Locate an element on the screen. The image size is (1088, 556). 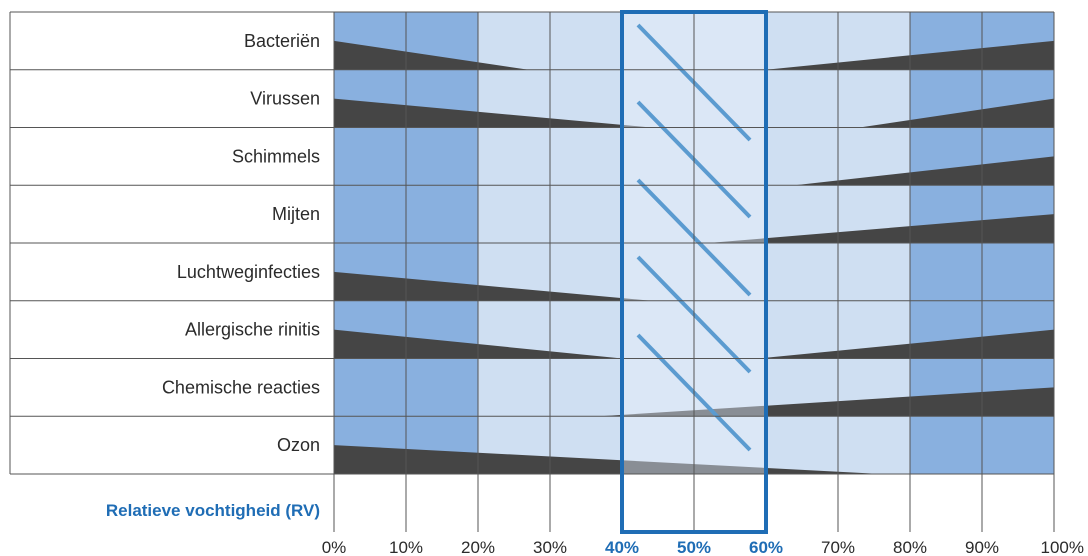
x-tick-label: 50% is located at coordinates (694, 547).